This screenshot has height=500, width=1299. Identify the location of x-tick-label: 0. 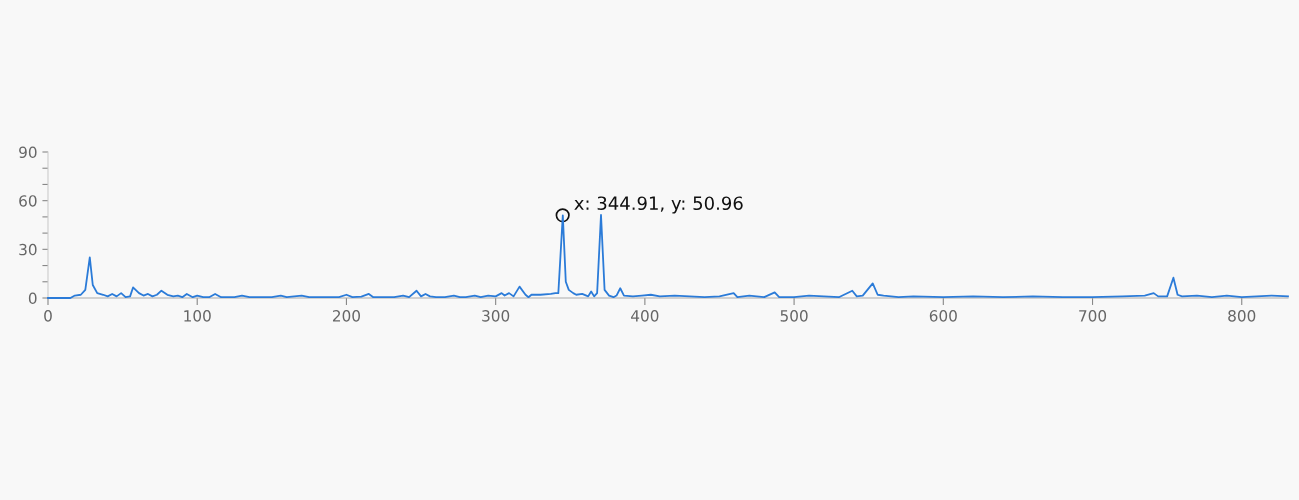
(48, 316).